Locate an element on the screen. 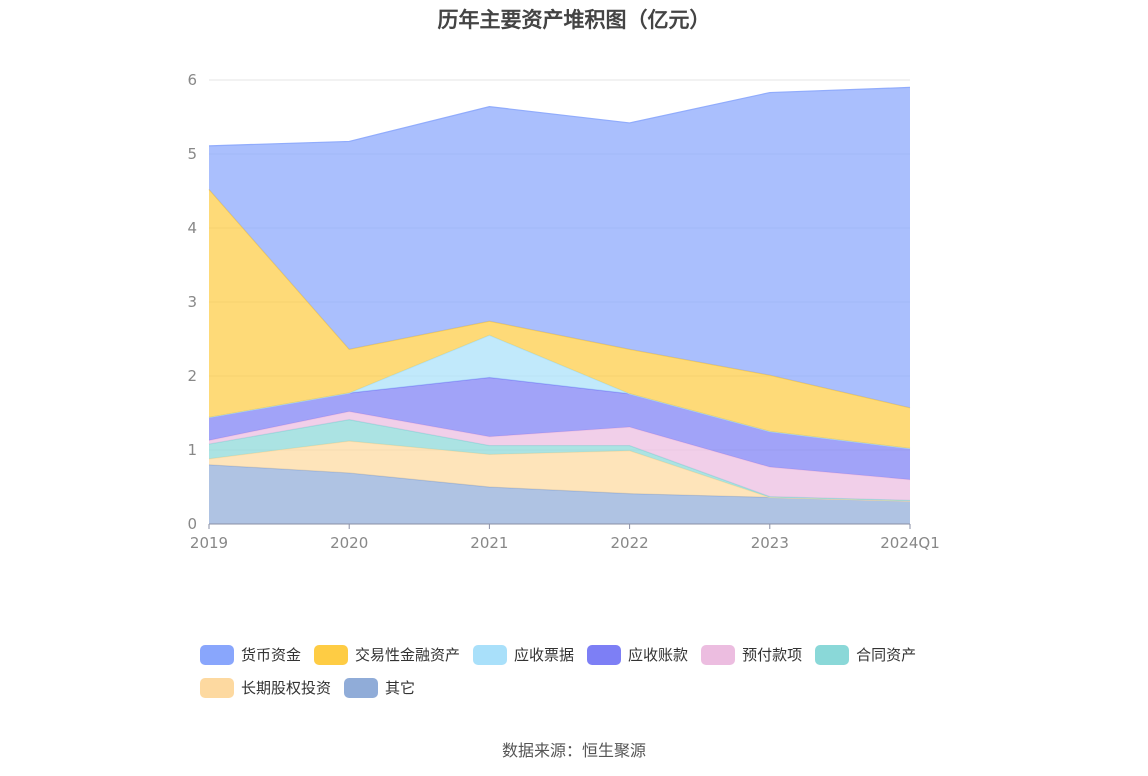  legend-label: 应收票据 is located at coordinates (544, 655).